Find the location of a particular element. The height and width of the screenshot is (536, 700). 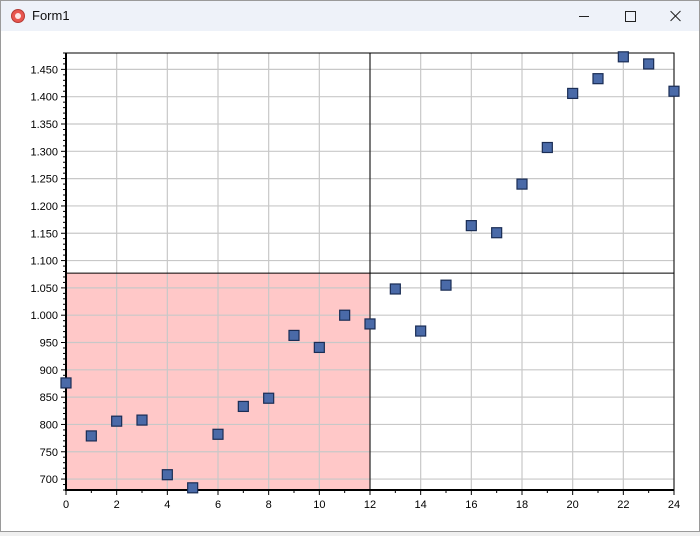

x-tick-label: 12 is located at coordinates (370, 505).